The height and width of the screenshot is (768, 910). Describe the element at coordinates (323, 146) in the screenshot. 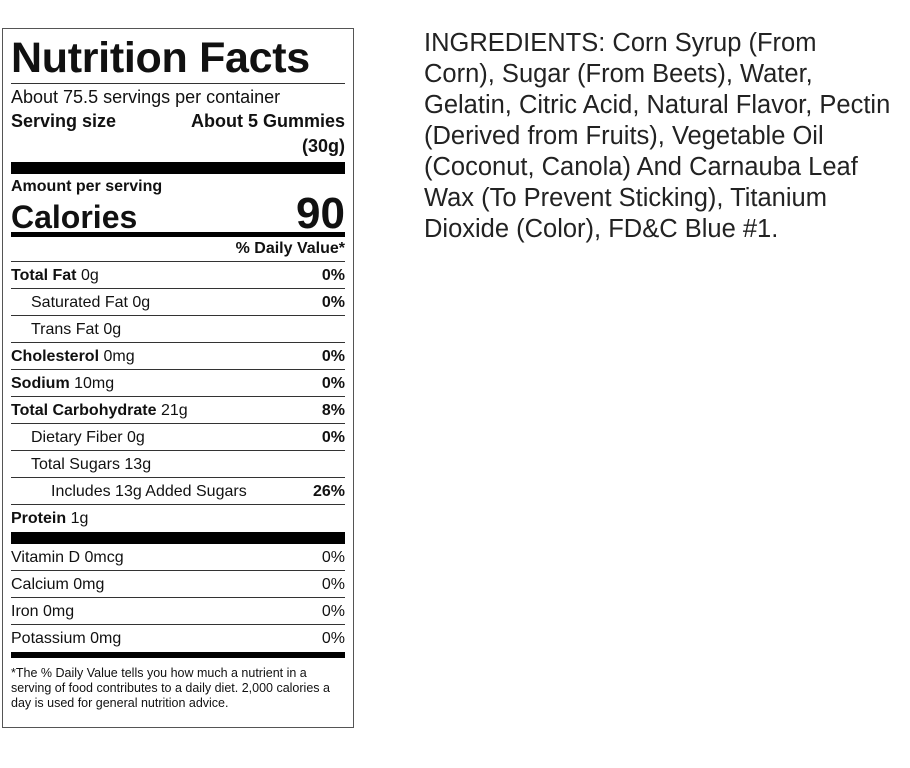

I see `serving-size-weight: (30g)` at that location.